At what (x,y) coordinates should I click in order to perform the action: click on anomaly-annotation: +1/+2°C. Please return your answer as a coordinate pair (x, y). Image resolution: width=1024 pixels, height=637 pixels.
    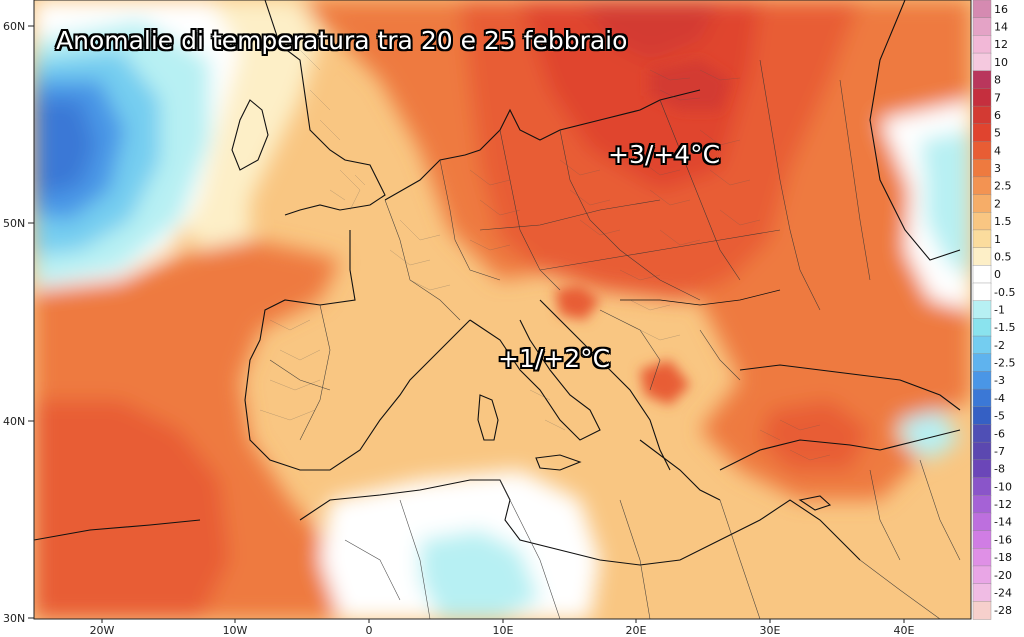
    Looking at the image, I should click on (554, 358).